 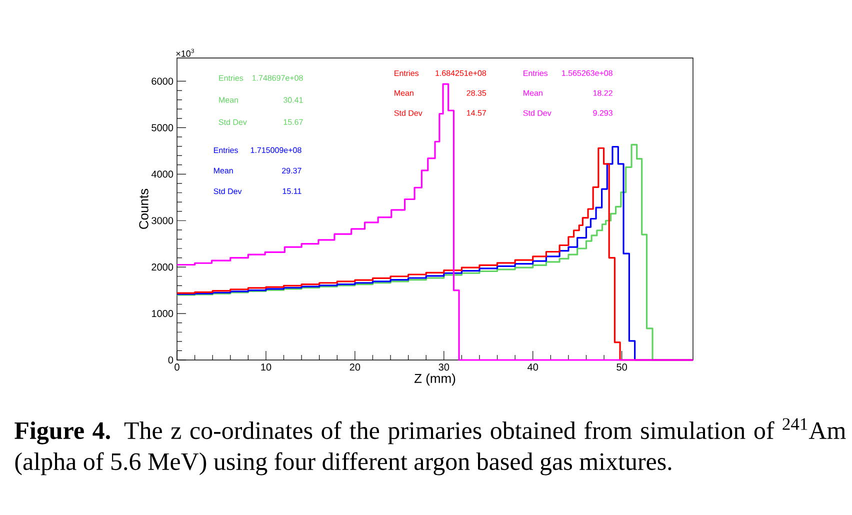 I want to click on annotation: 1.565263e+08, so click(x=587, y=73).